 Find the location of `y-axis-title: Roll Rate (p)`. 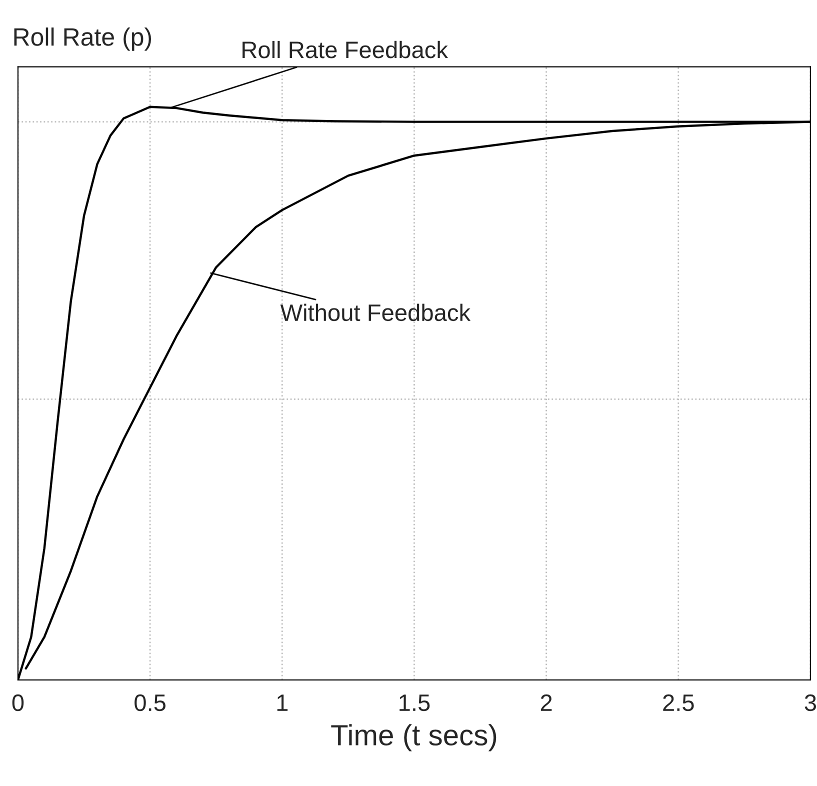

y-axis-title: Roll Rate (p) is located at coordinates (83, 39).